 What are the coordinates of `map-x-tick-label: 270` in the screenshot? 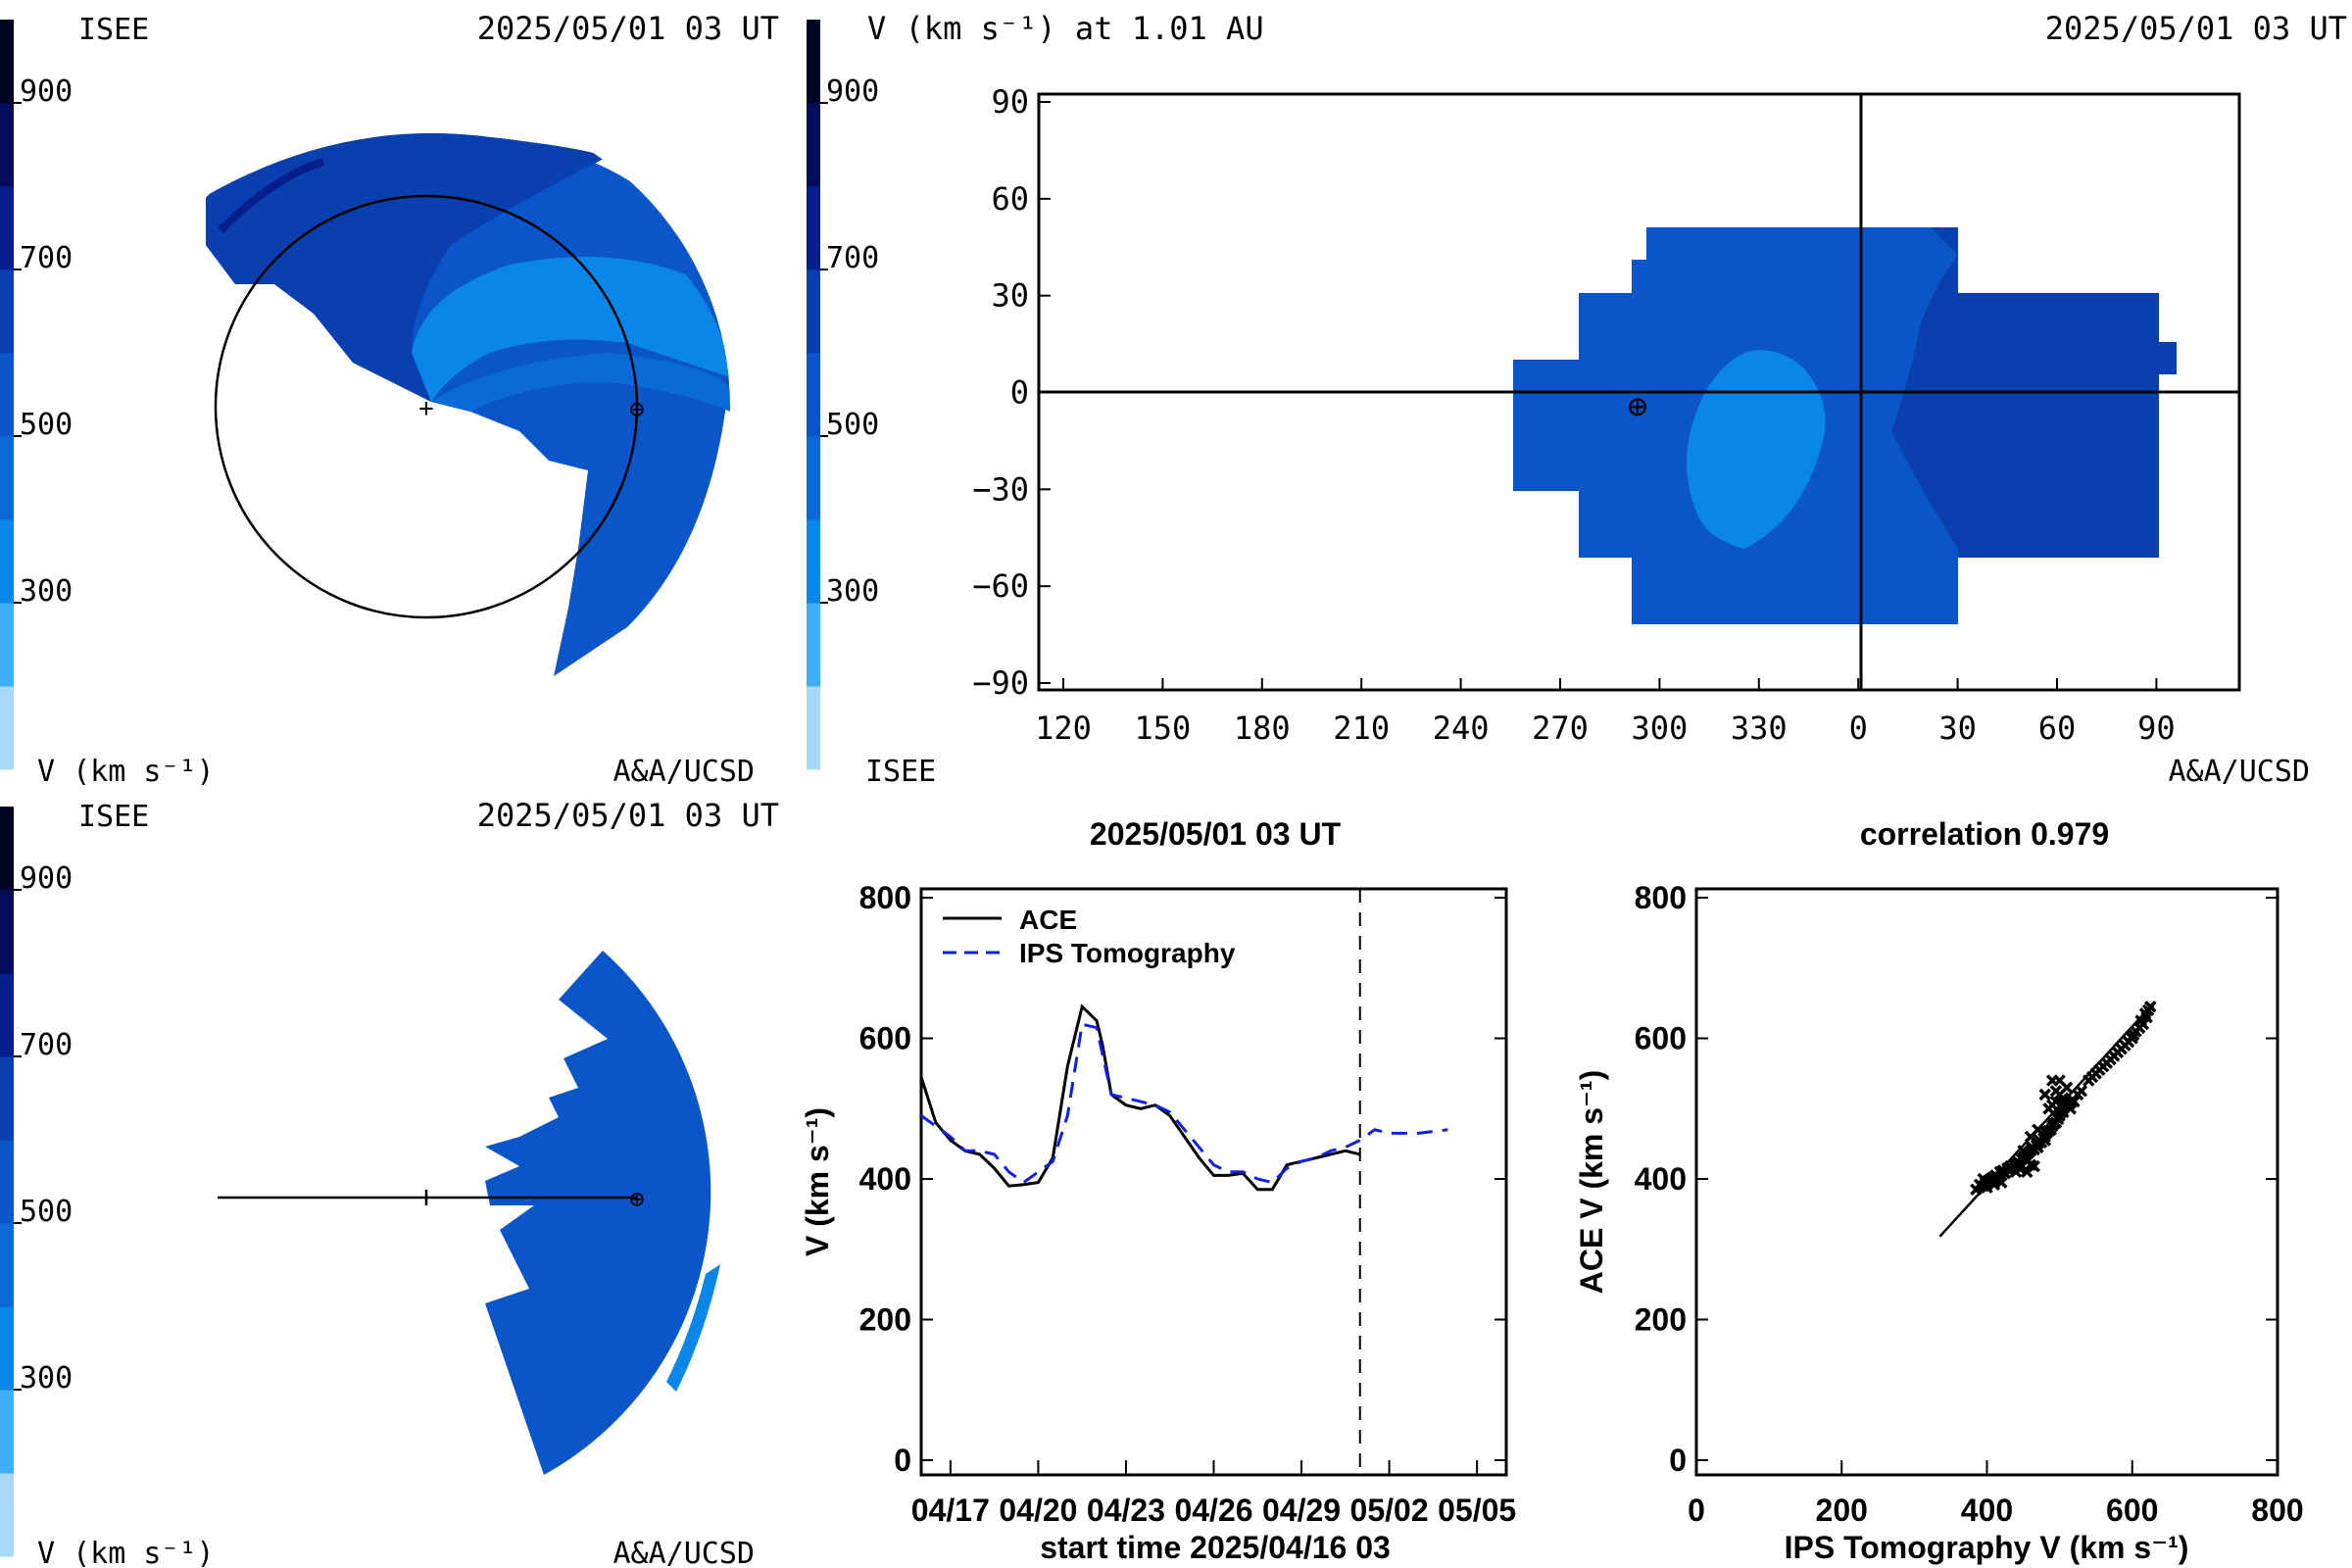 It's located at (1561, 728).